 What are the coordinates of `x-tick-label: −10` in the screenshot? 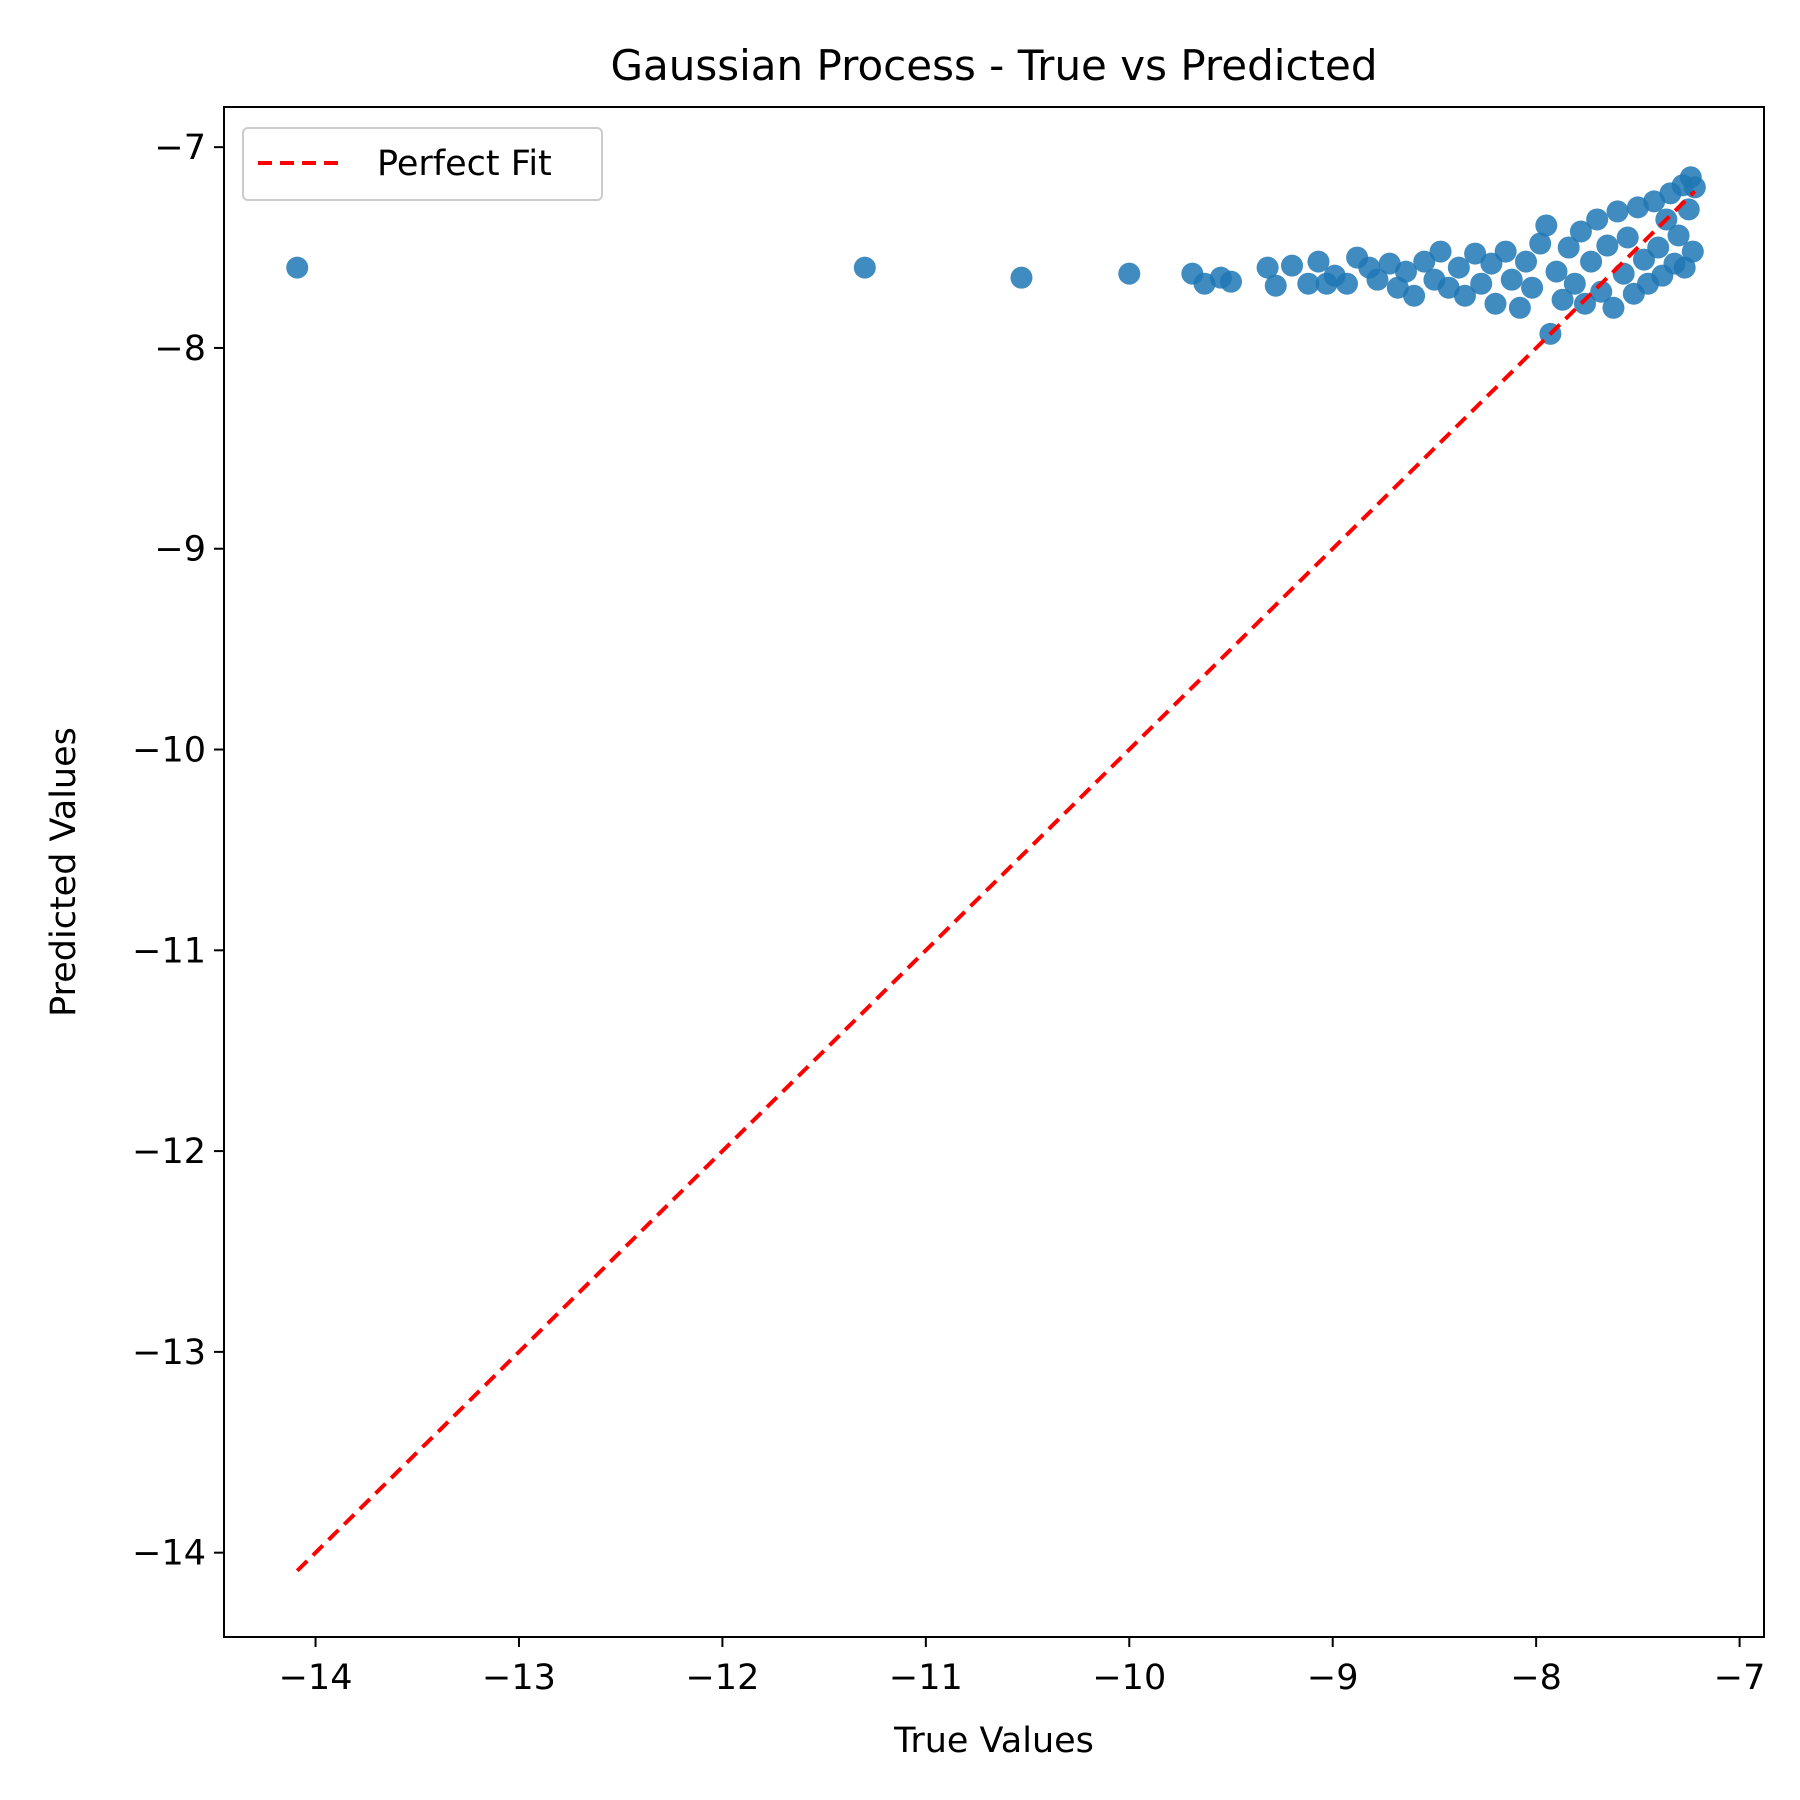 It's located at (1129, 1678).